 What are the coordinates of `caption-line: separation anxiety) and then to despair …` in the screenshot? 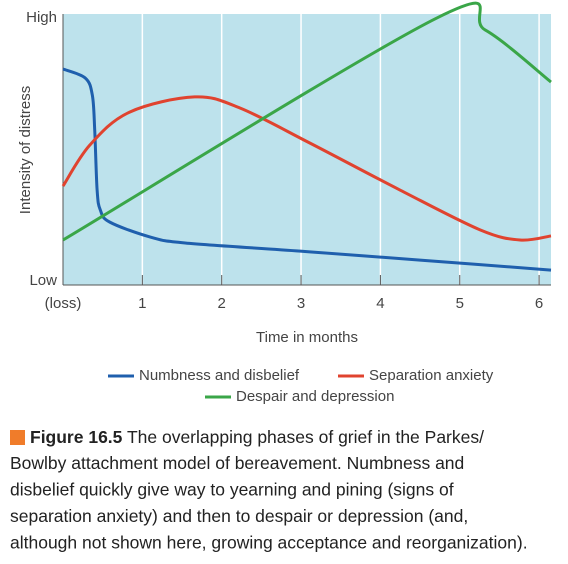 It's located at (239, 516).